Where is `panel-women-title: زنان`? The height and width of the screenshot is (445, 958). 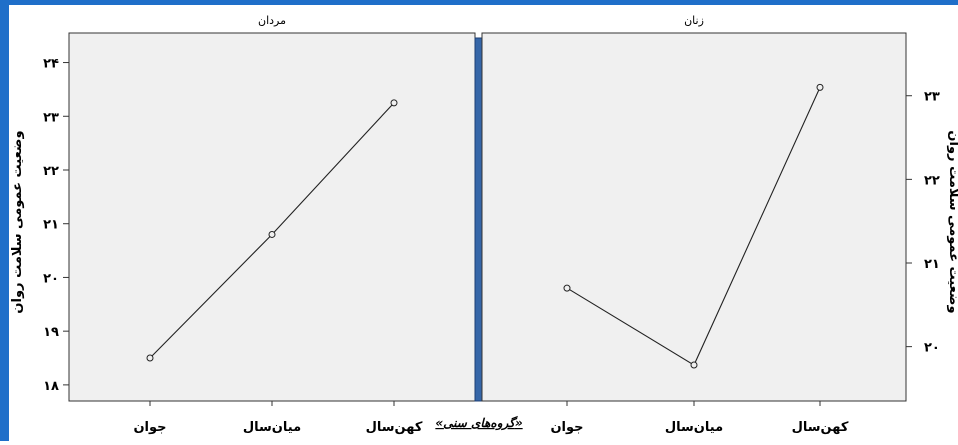
panel-women-title: زنان is located at coordinates (694, 20).